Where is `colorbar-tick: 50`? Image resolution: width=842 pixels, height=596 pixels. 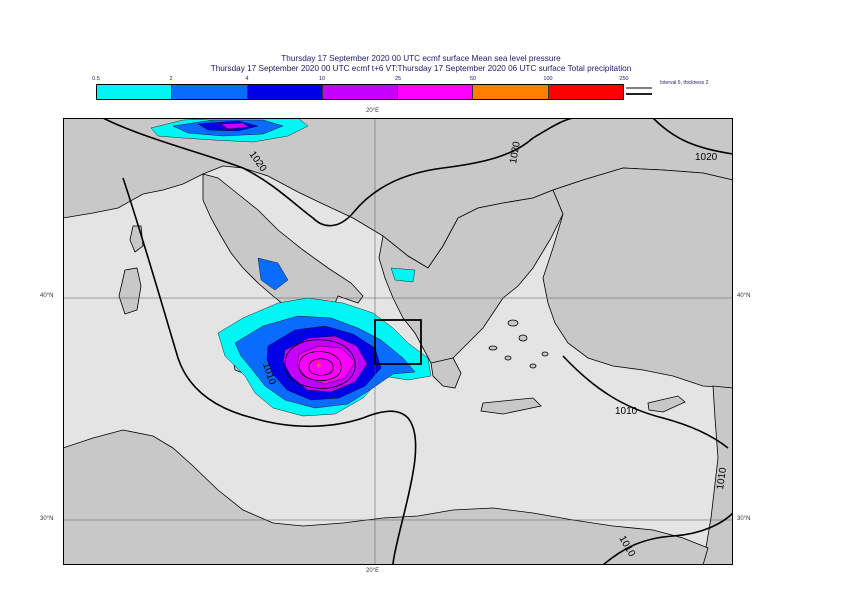
colorbar-tick: 50 is located at coordinates (473, 79).